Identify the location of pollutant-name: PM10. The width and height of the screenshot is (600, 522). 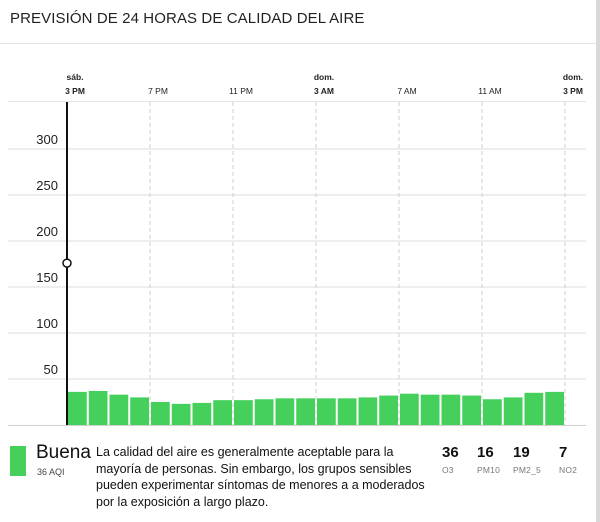
(489, 470).